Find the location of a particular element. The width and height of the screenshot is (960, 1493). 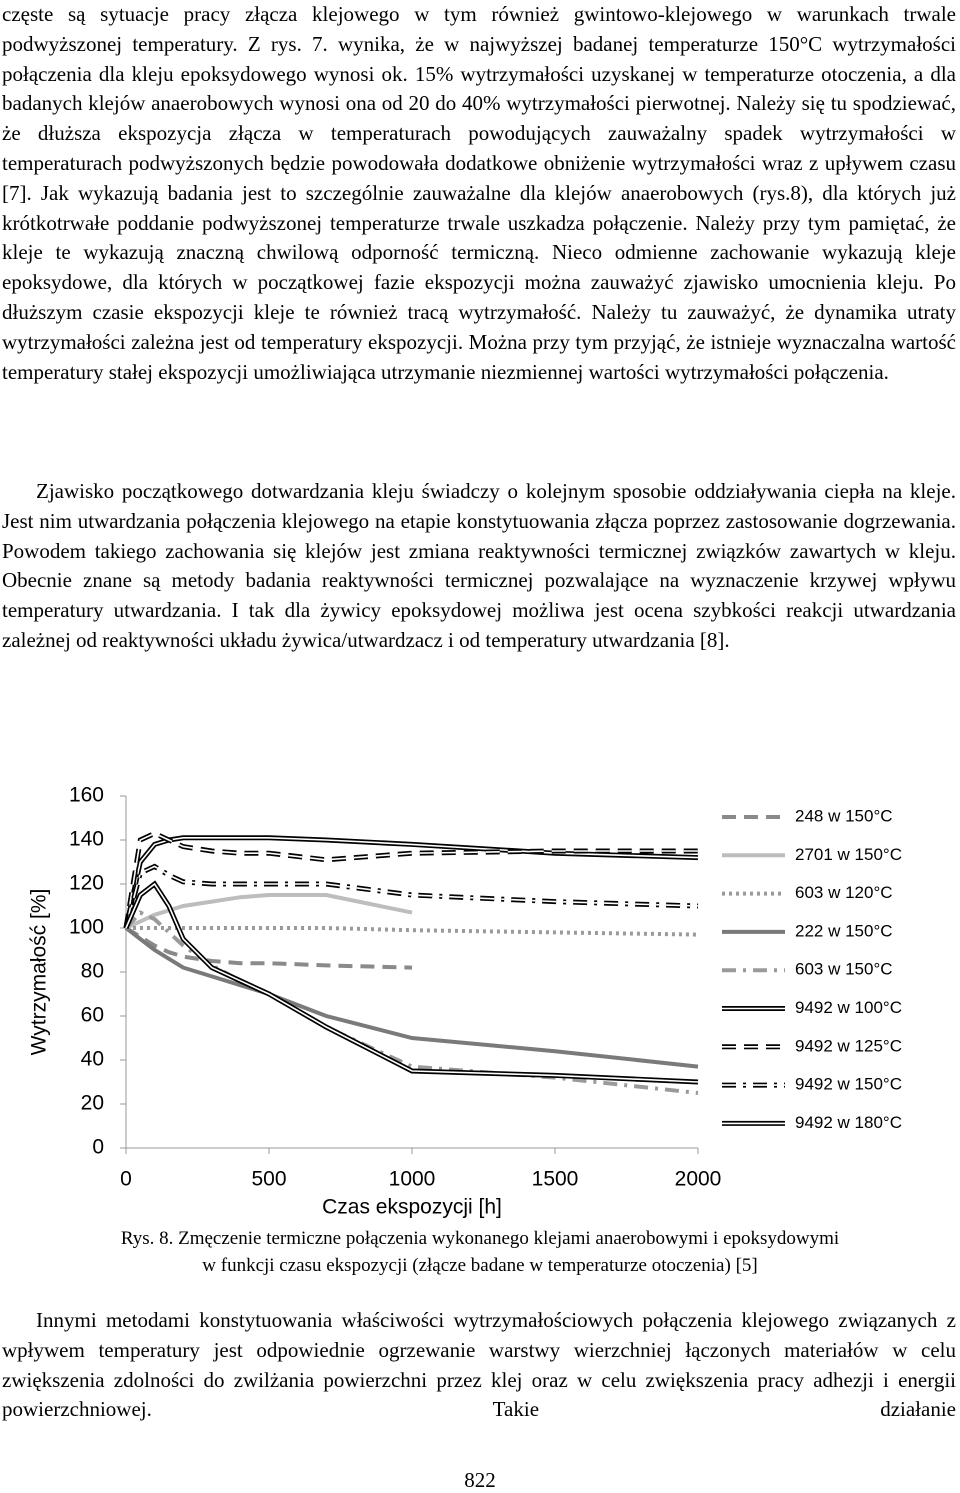

y-axis-label: Wytrzymałość [%] is located at coordinates (39, 972).